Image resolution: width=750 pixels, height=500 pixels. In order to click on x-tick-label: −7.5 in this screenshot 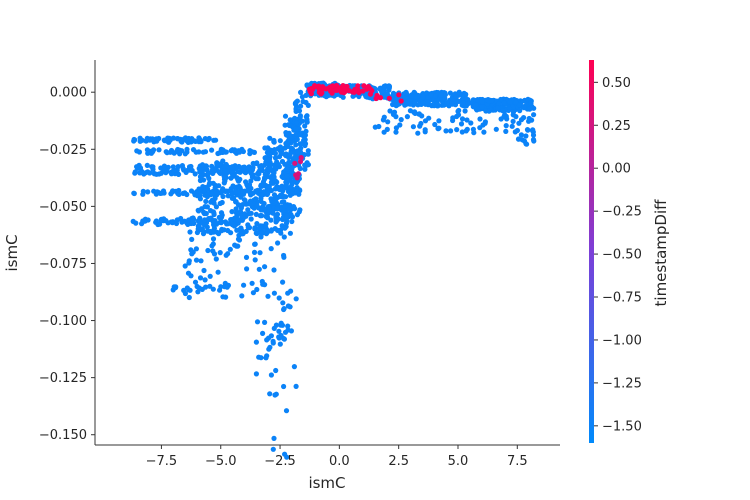, I will do `click(162, 461)`.